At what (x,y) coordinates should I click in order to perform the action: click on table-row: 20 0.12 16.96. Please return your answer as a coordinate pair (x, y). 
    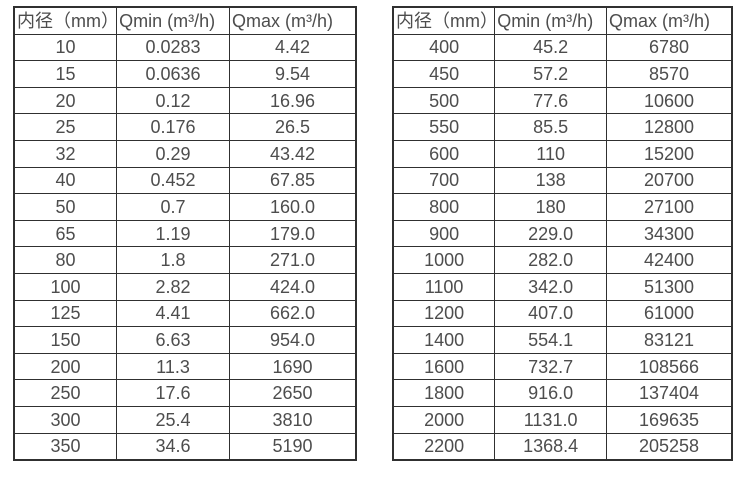
    Looking at the image, I should click on (185, 100).